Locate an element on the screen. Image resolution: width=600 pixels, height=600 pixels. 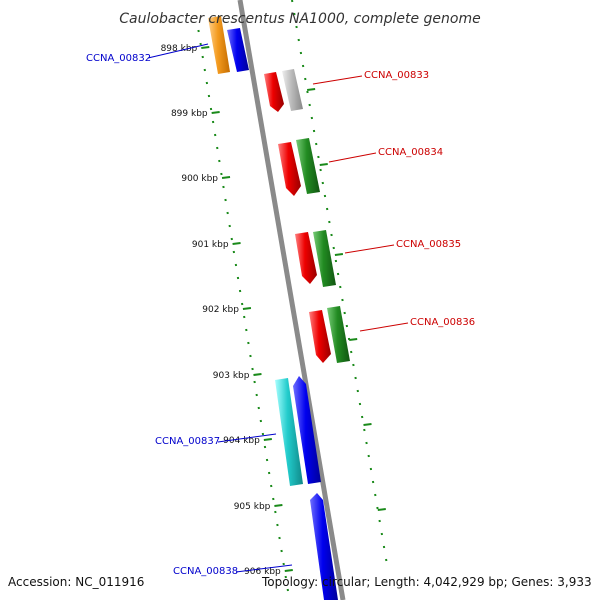
kbp-label: 900 kbp is located at coordinates (199, 179).